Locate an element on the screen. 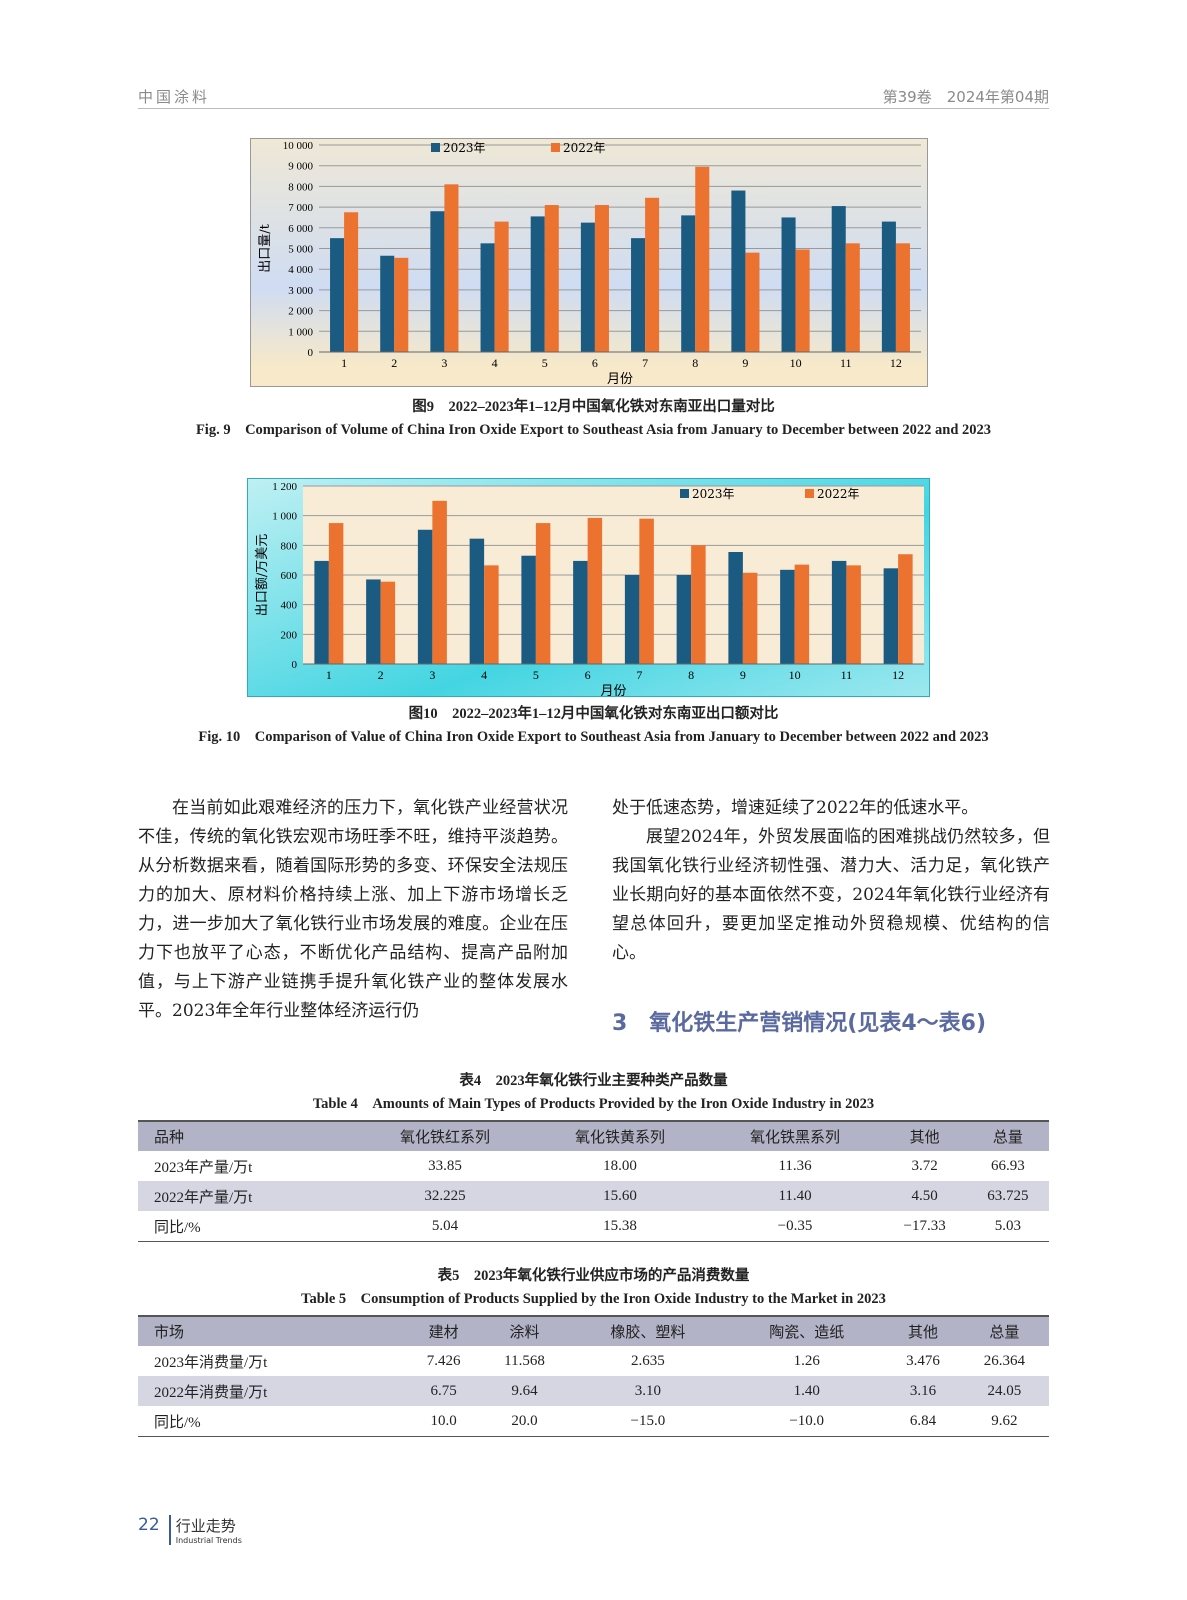  bar-2023年-3 is located at coordinates (425, 596).